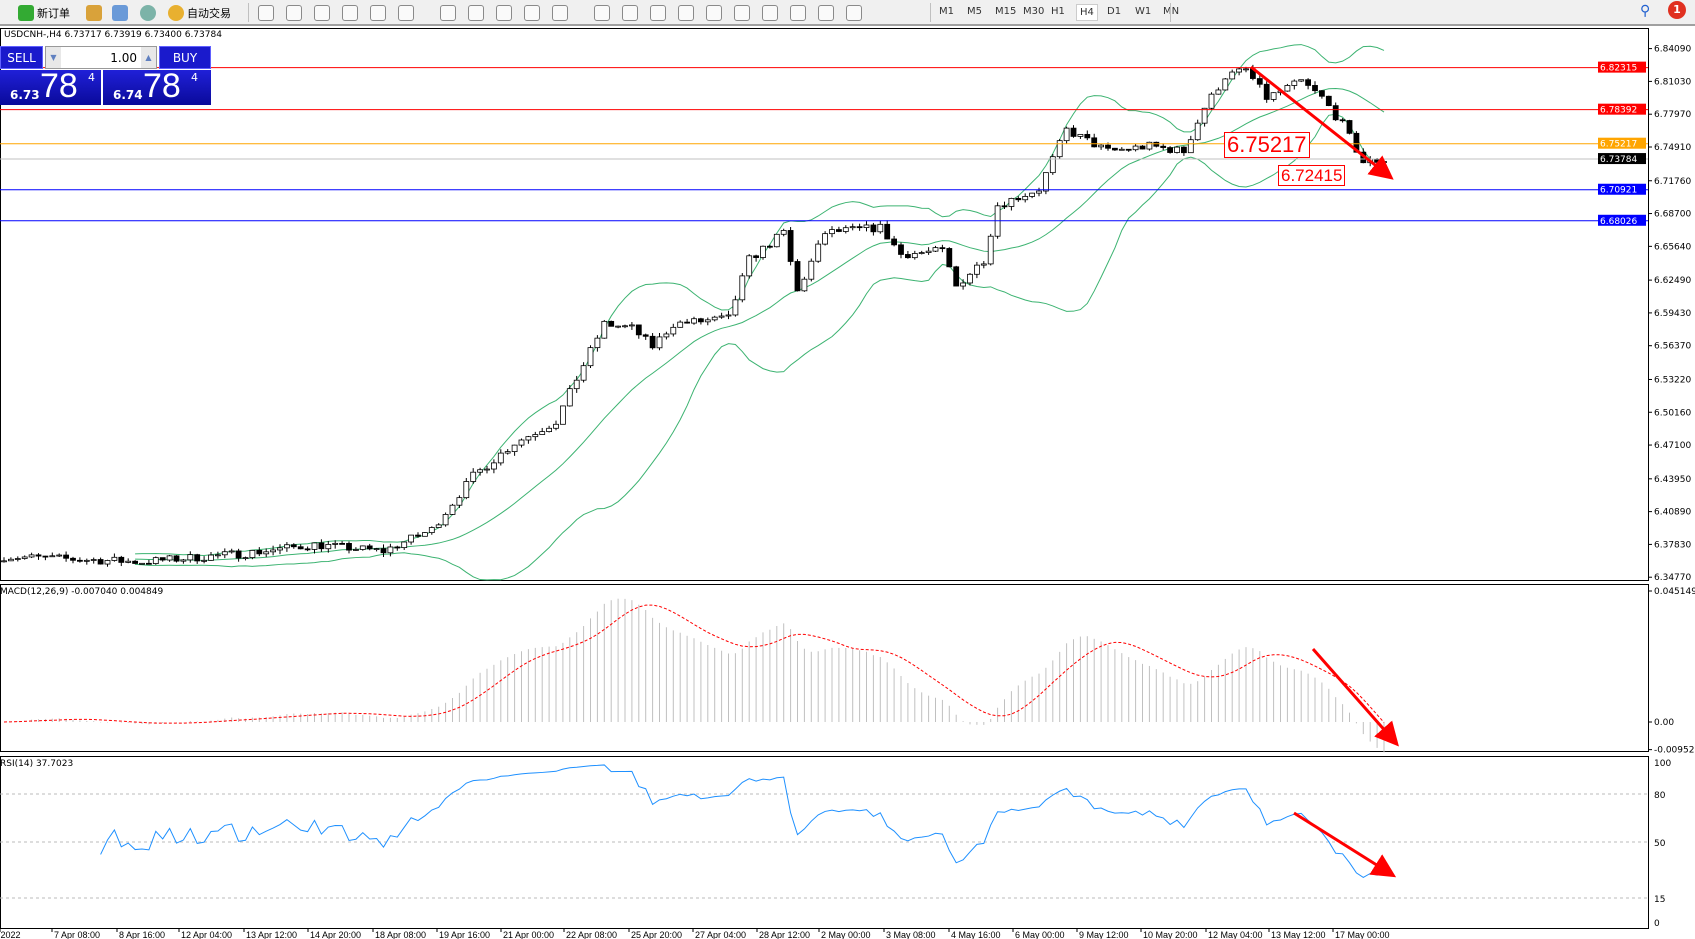 The image size is (1695, 939). Describe the element at coordinates (1235, 934) in the screenshot. I see `date-label: 12 May 04:00` at that location.